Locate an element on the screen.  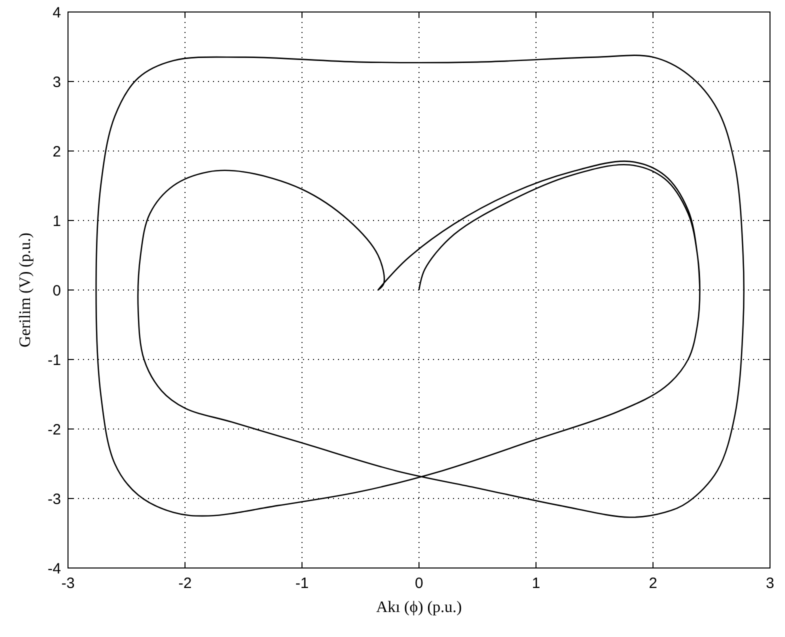
y-tick-label: -2 is located at coordinates (54, 429).